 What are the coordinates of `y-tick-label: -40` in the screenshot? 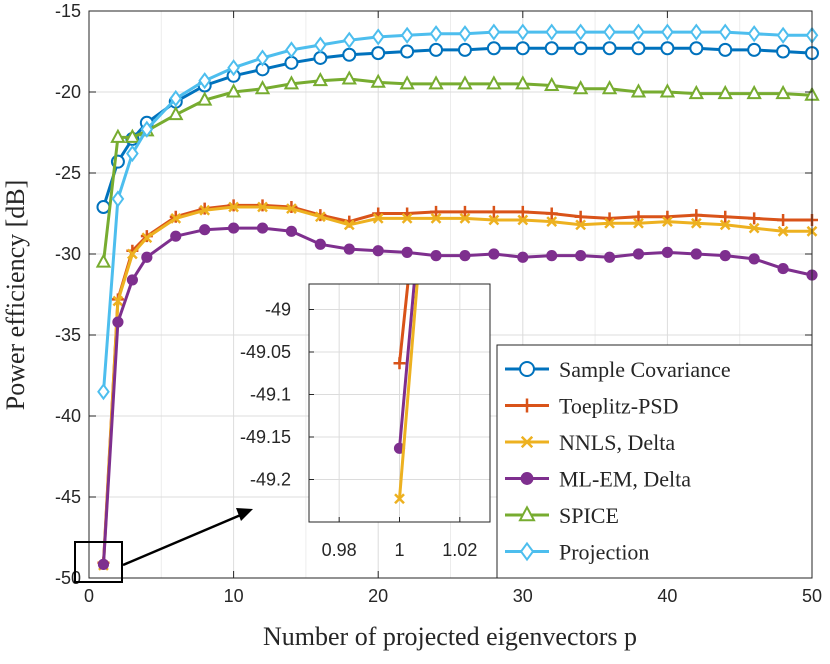 It's located at (68, 416).